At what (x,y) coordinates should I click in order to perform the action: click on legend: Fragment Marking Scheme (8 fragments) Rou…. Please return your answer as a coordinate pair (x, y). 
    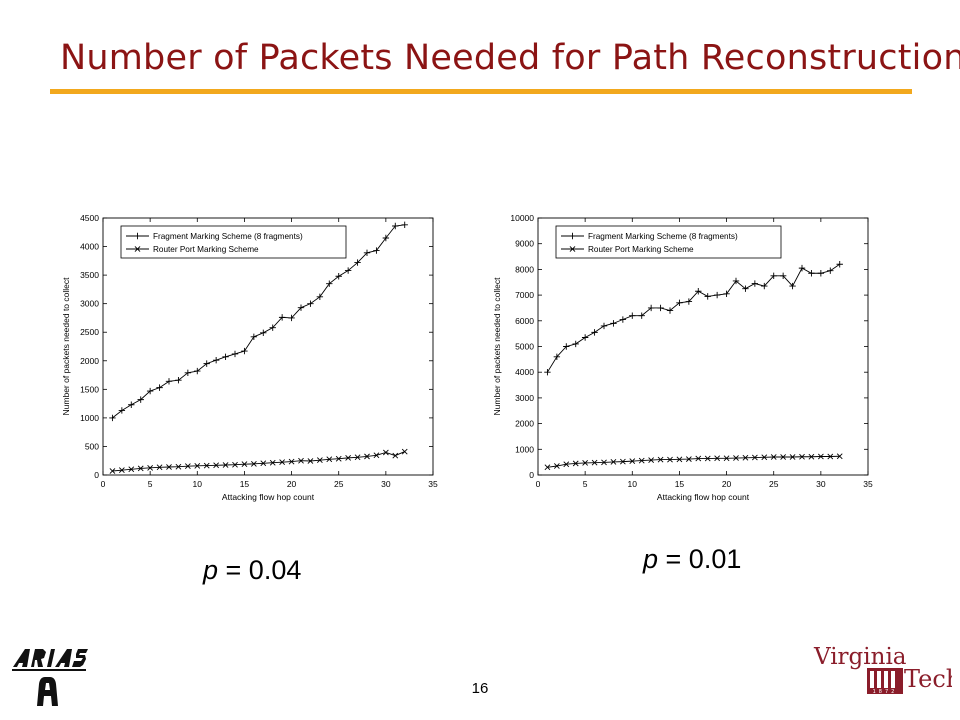
    Looking at the image, I should click on (668, 242).